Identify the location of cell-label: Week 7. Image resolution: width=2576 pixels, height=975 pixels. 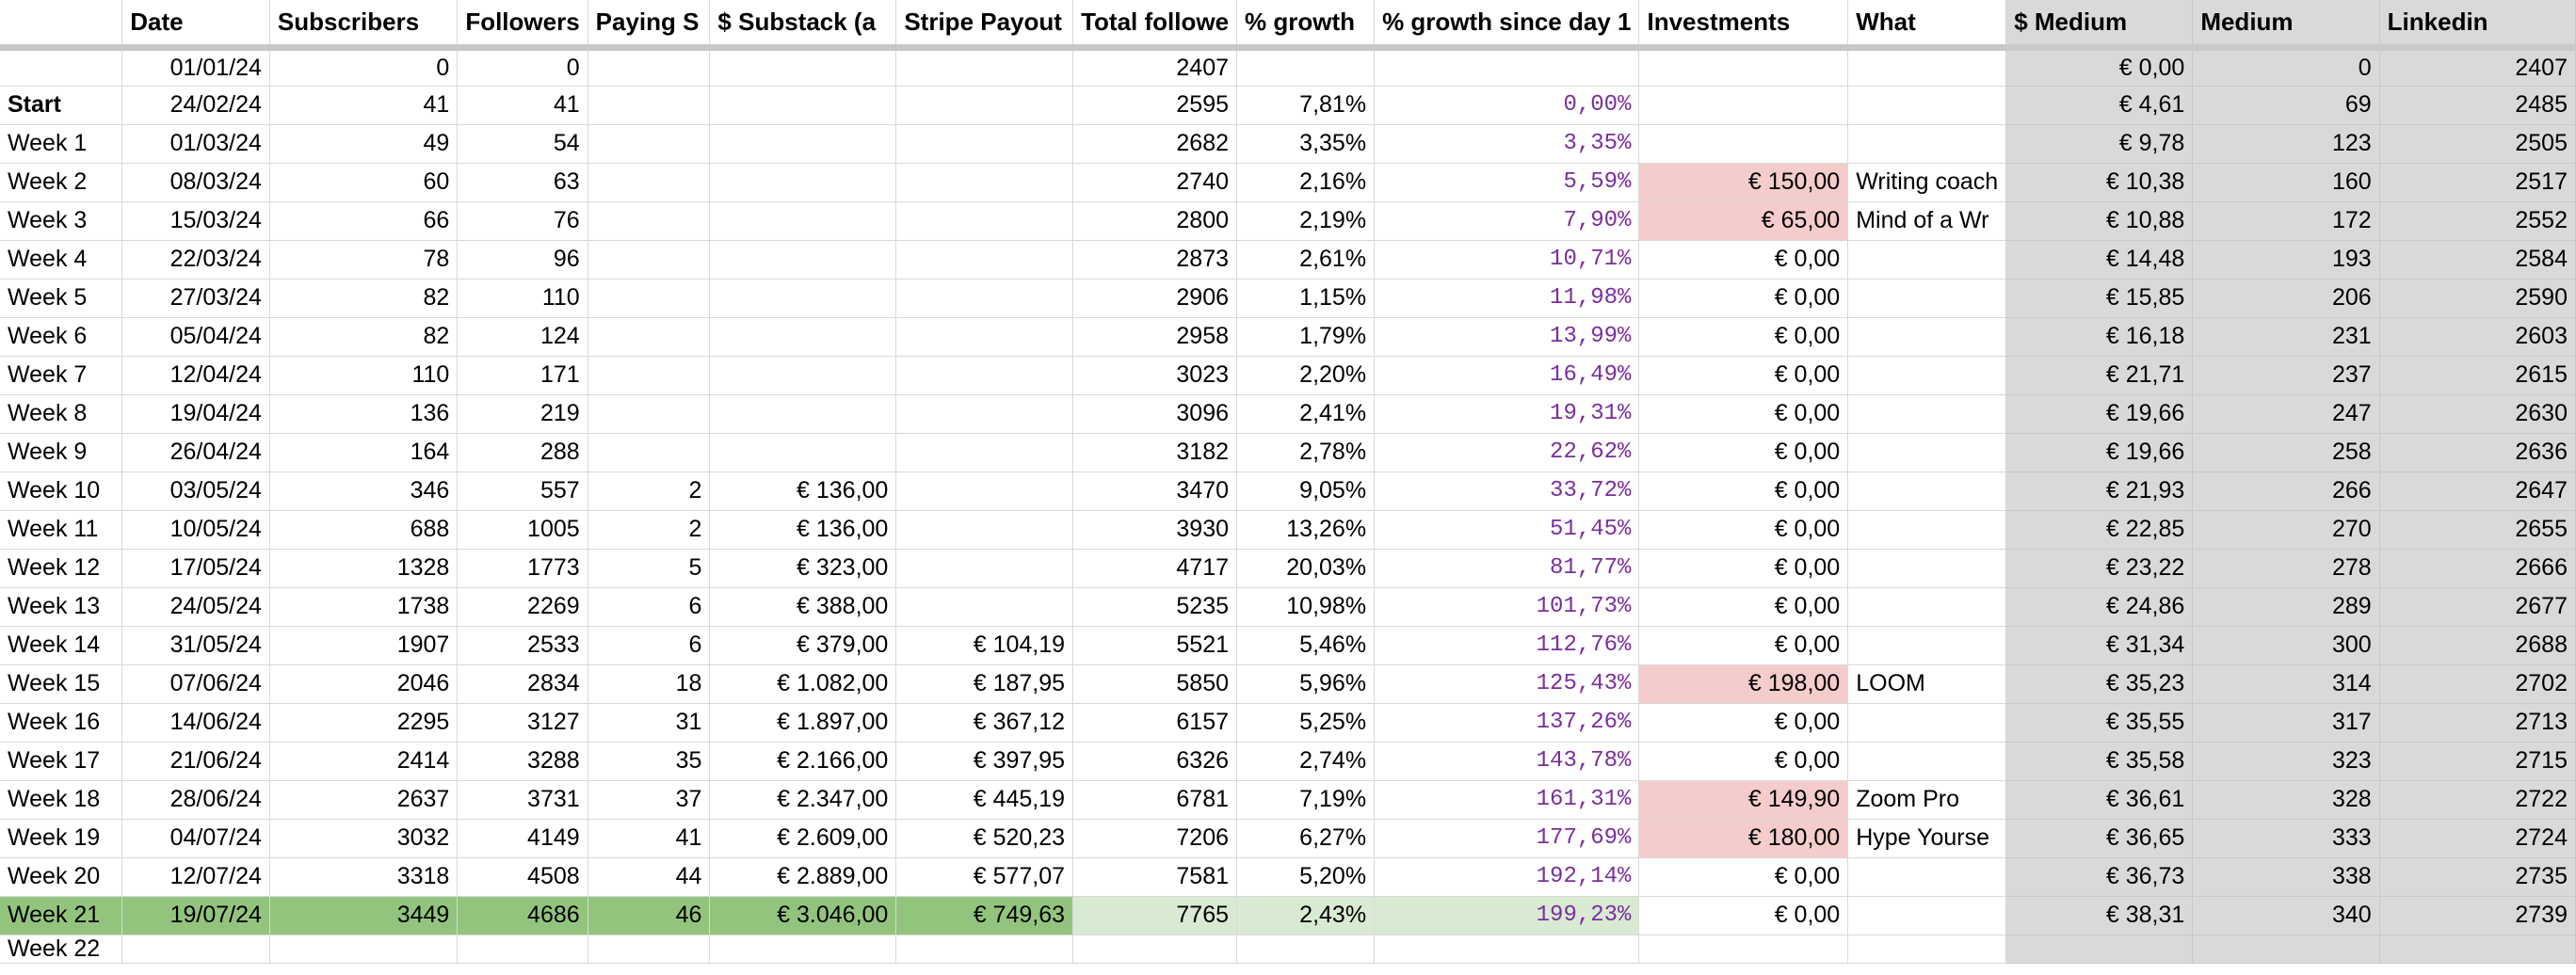
(61, 375).